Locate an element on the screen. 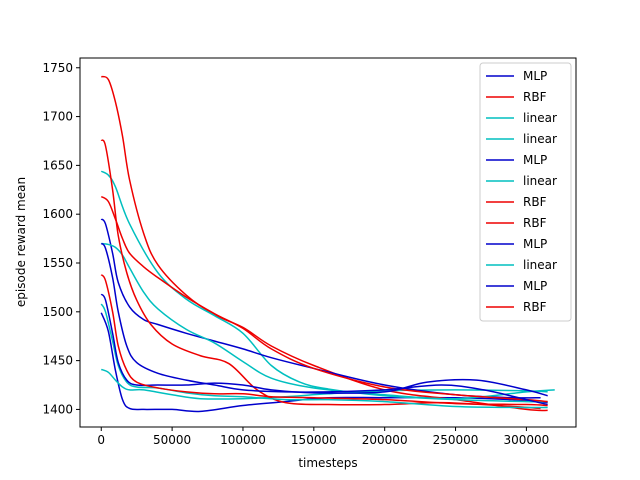 This screenshot has height=480, width=640. y-tick-label: 1450 is located at coordinates (57, 361).